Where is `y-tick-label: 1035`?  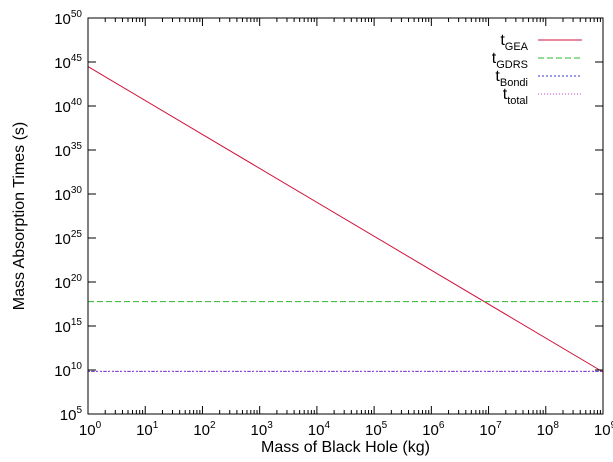 y-tick-label: 1035 is located at coordinates (68, 150).